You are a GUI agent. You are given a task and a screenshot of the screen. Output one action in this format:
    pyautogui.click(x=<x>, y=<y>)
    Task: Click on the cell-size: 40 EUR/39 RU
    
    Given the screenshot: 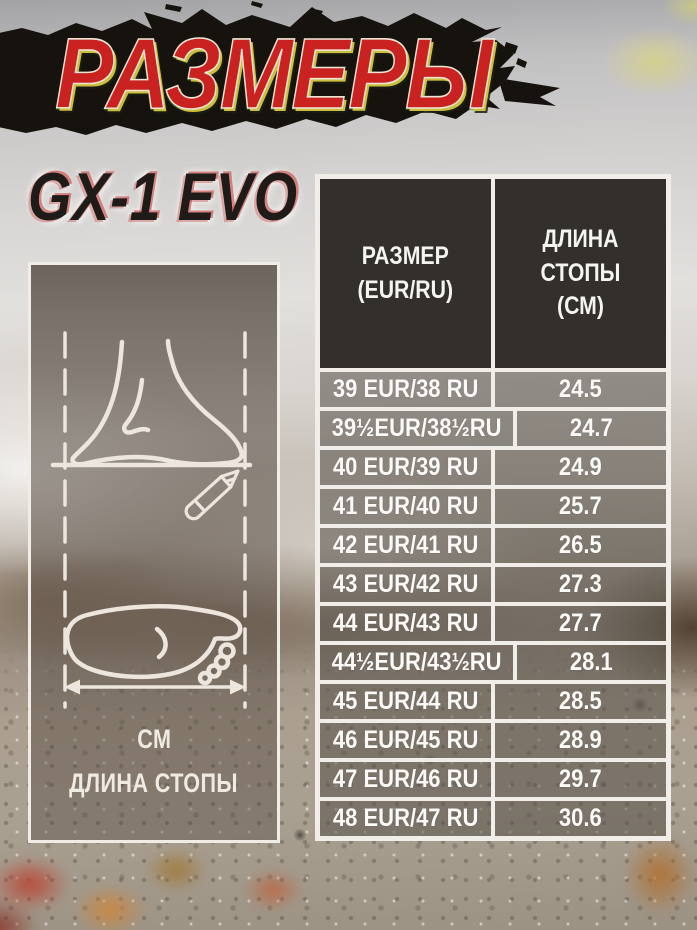 What is the action you would take?
    pyautogui.click(x=405, y=467)
    